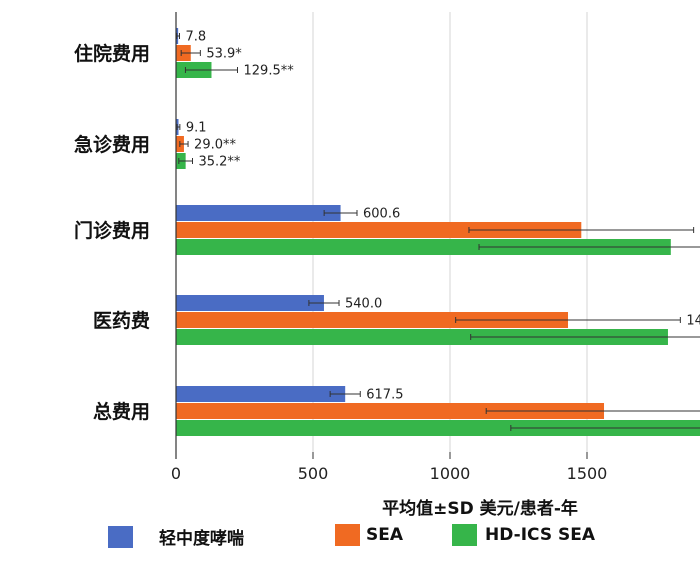 This screenshot has height=568, width=700. Describe the element at coordinates (112, 144) in the screenshot. I see `category-label: 急诊费用` at that location.